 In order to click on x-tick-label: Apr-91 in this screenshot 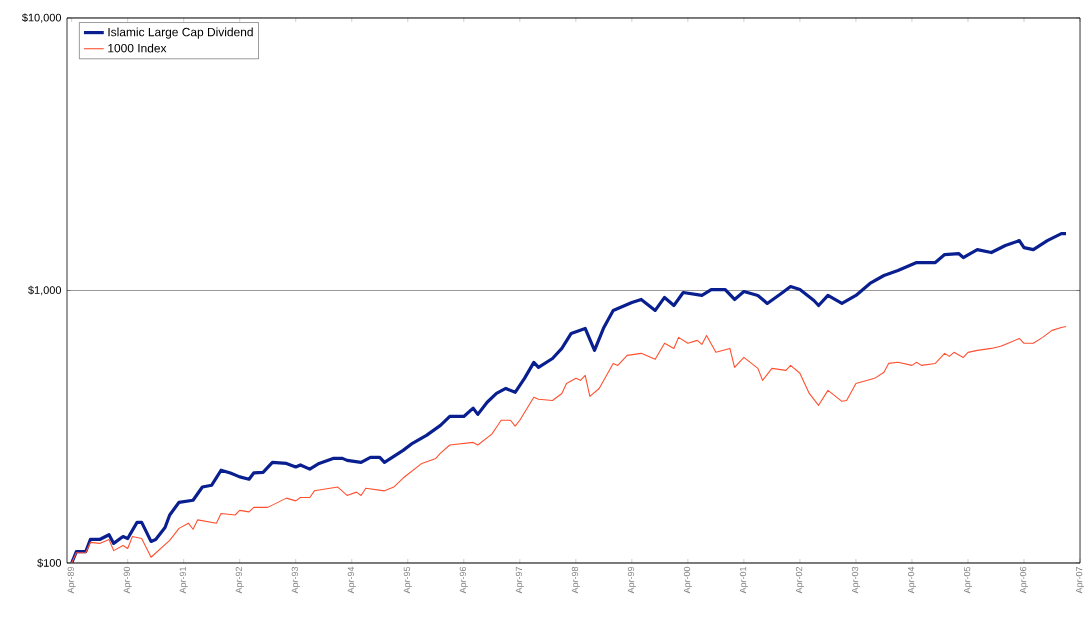, I will do `click(183, 580)`.